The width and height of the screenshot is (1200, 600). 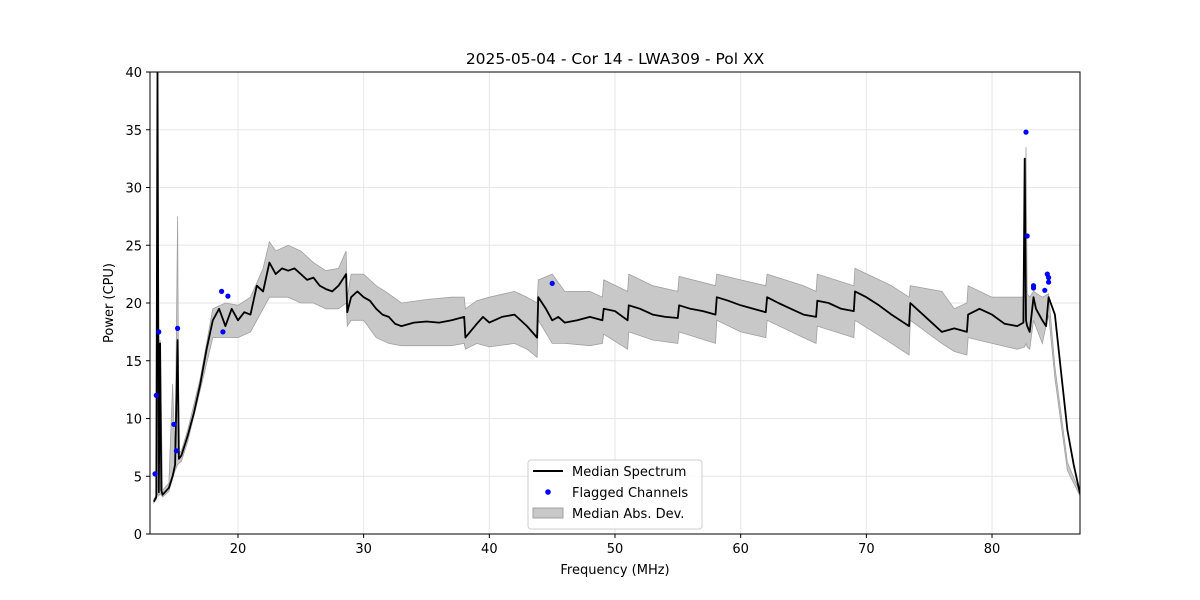 What do you see at coordinates (615, 59) in the screenshot?
I see `chart-title: 2025-05-04 - Cor 14 - LWA309 - Pol XX` at bounding box center [615, 59].